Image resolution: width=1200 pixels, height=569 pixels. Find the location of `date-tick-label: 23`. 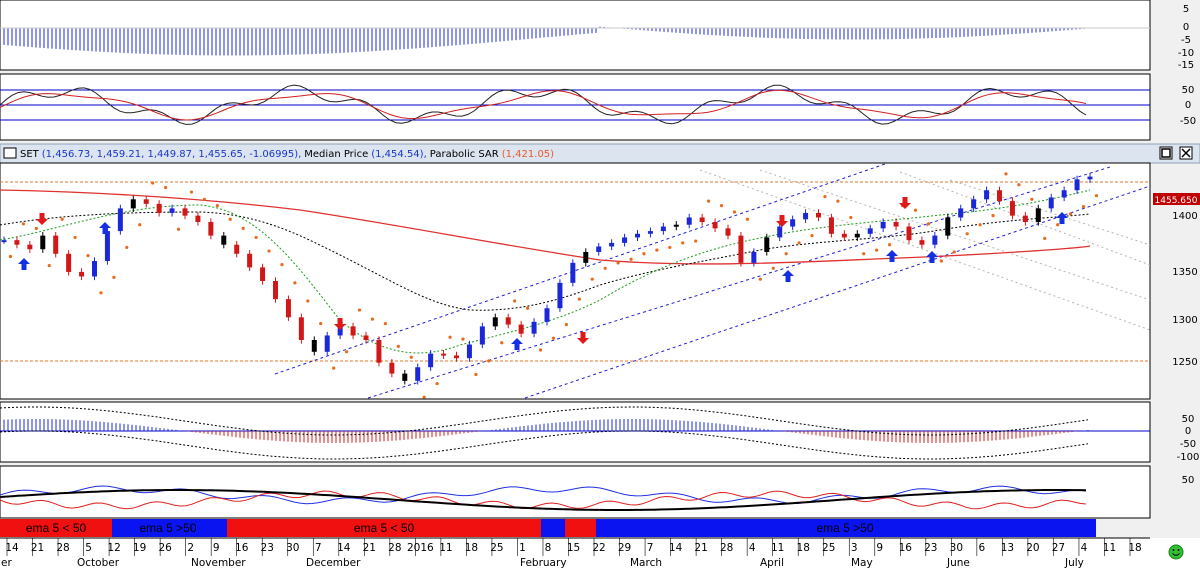

date-tick-label: 23 is located at coordinates (267, 548).